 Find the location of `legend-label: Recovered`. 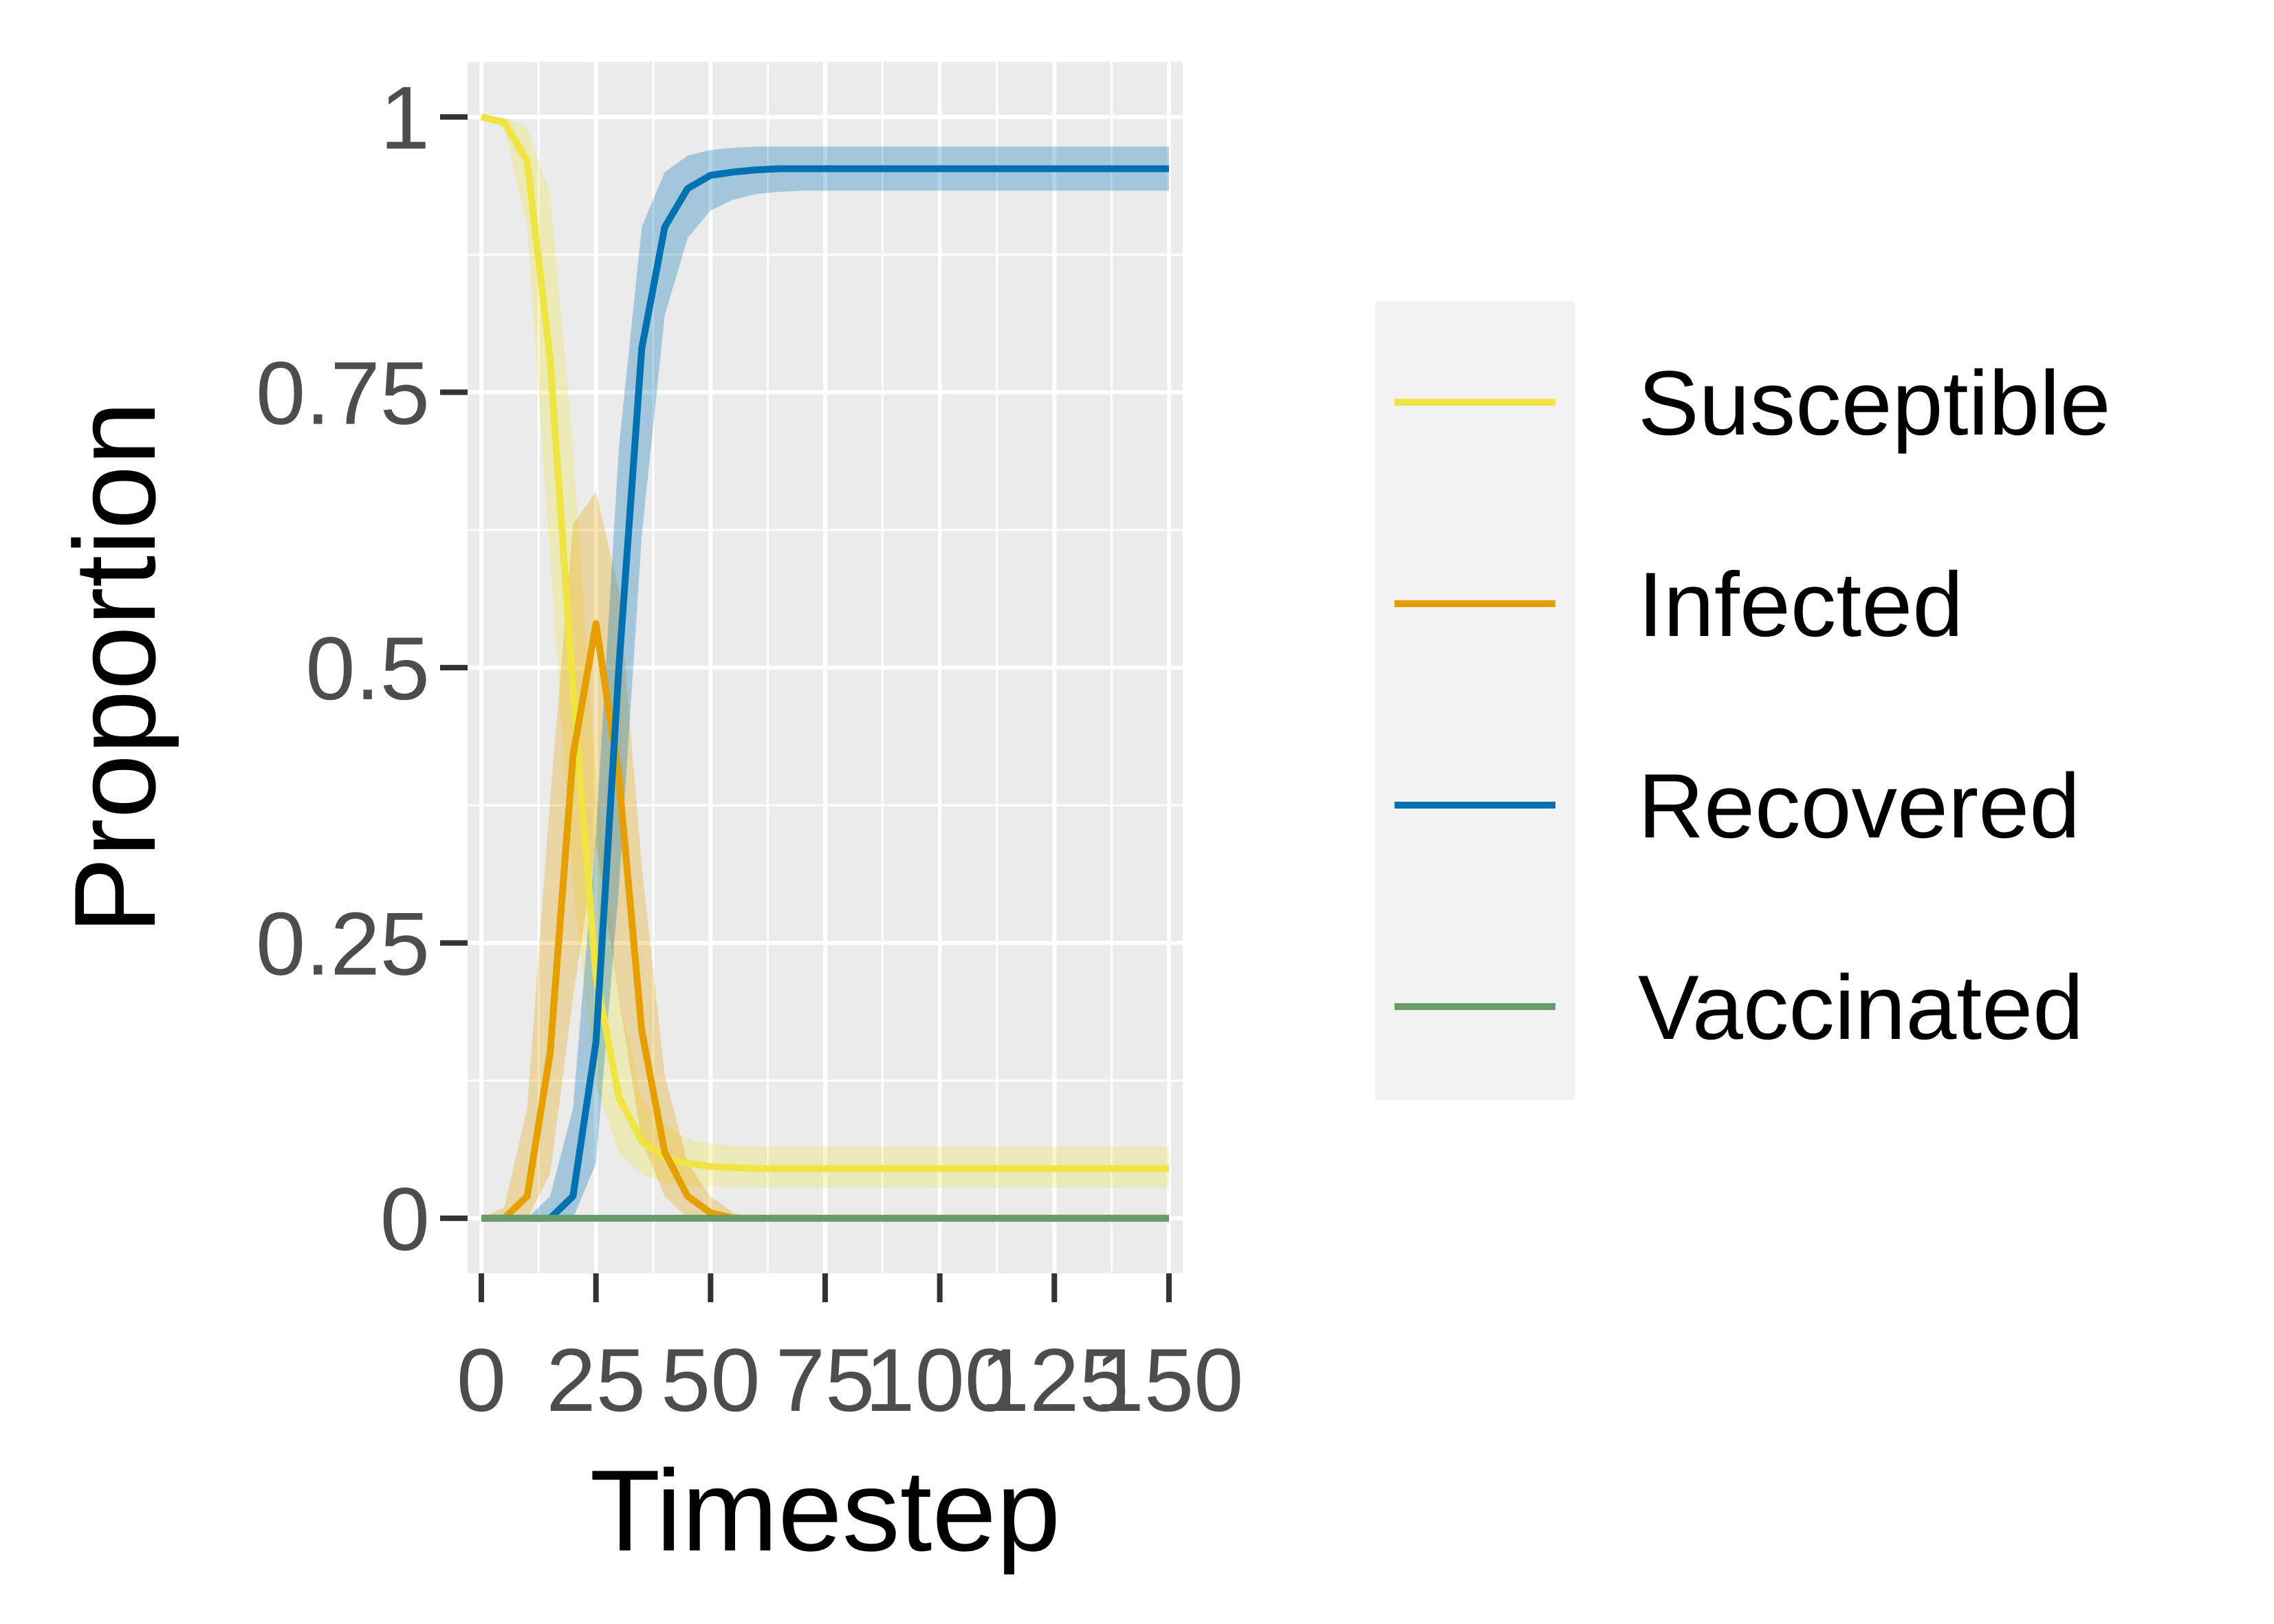

legend-label: Recovered is located at coordinates (1859, 806).